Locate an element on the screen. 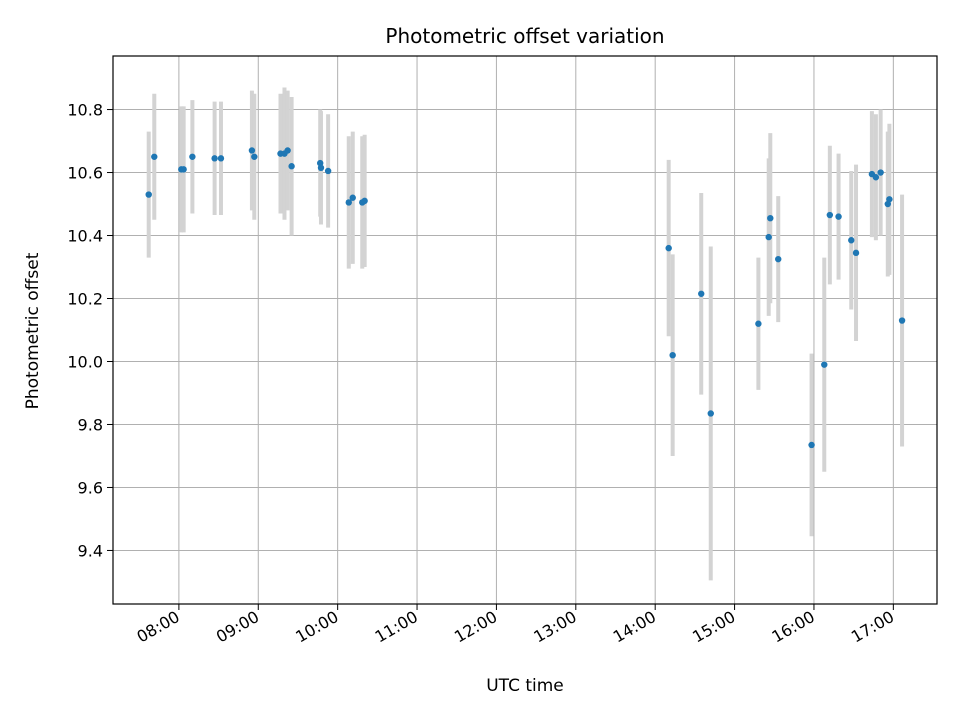 The height and width of the screenshot is (720, 960). y-tick-label: 9.6 is located at coordinates (90, 487).